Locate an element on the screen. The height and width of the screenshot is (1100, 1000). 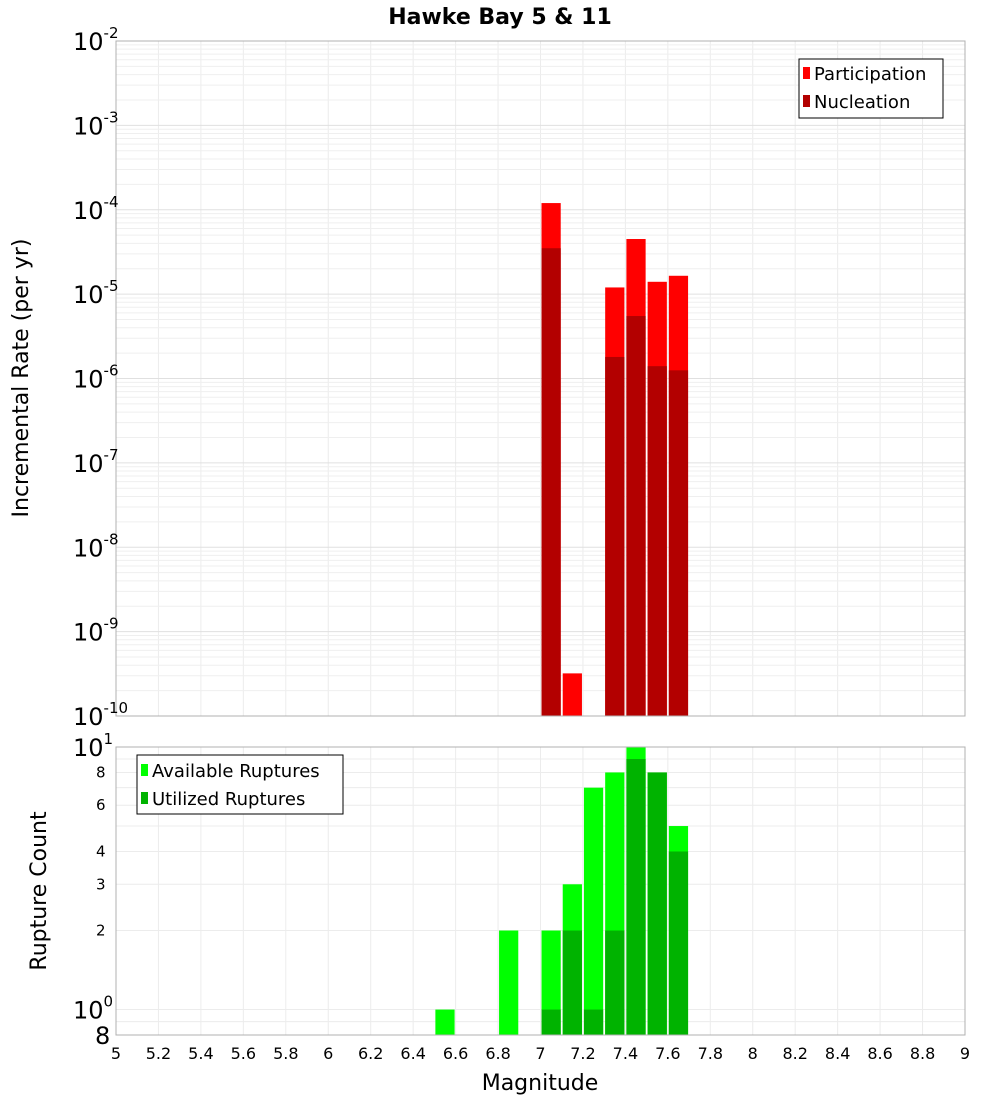
legend-swatch-available is located at coordinates (144, 770).